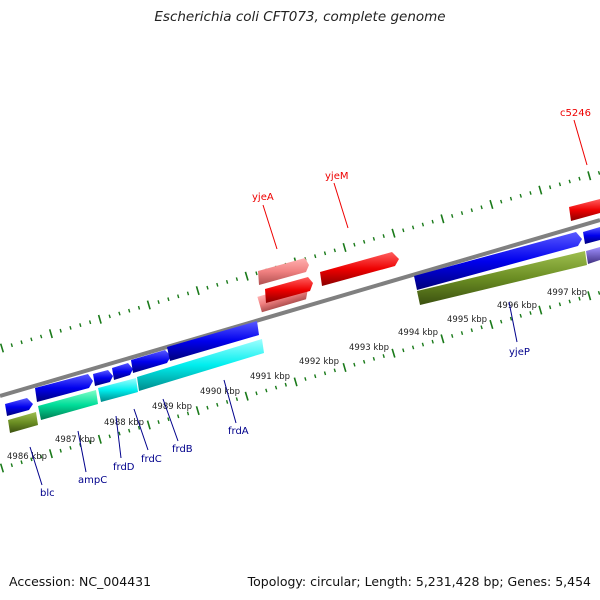 This screenshot has height=600, width=600. I want to click on kbp-label: 4997 kbp, so click(567, 293).